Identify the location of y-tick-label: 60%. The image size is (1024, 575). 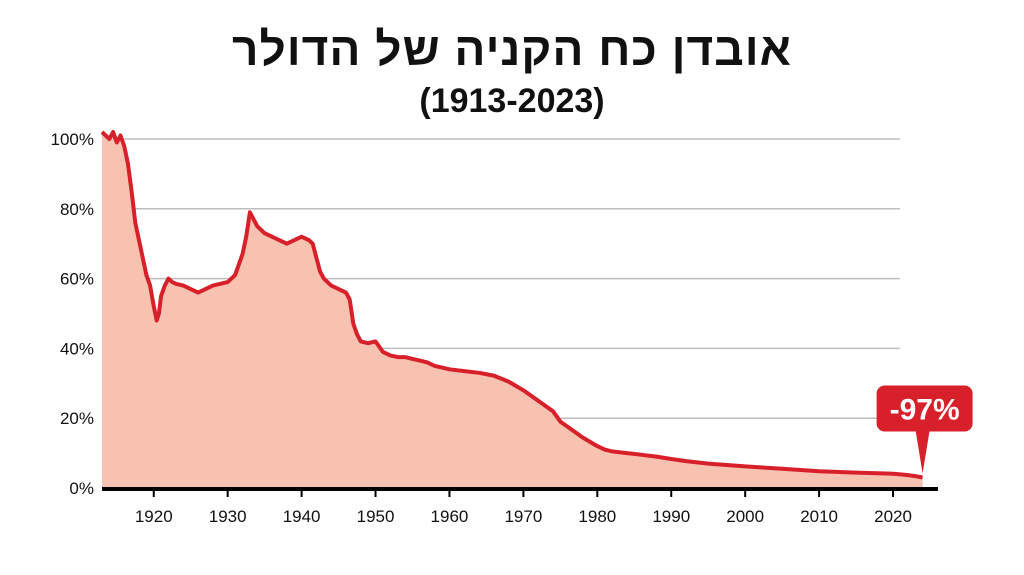
(77, 279).